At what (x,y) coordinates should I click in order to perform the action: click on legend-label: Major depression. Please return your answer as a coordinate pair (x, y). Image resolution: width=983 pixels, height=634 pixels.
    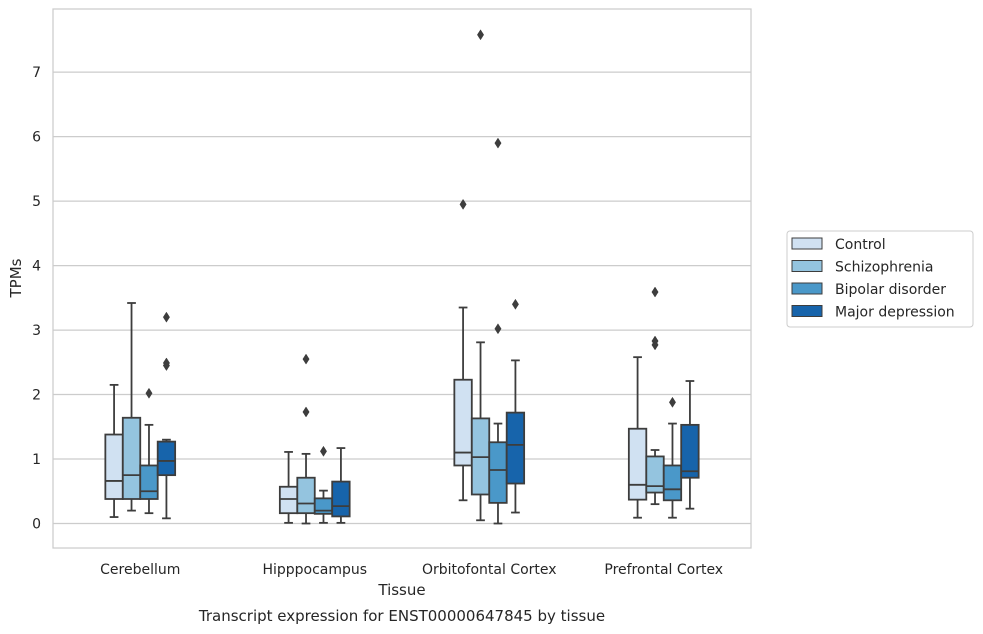
    Looking at the image, I should click on (895, 313).